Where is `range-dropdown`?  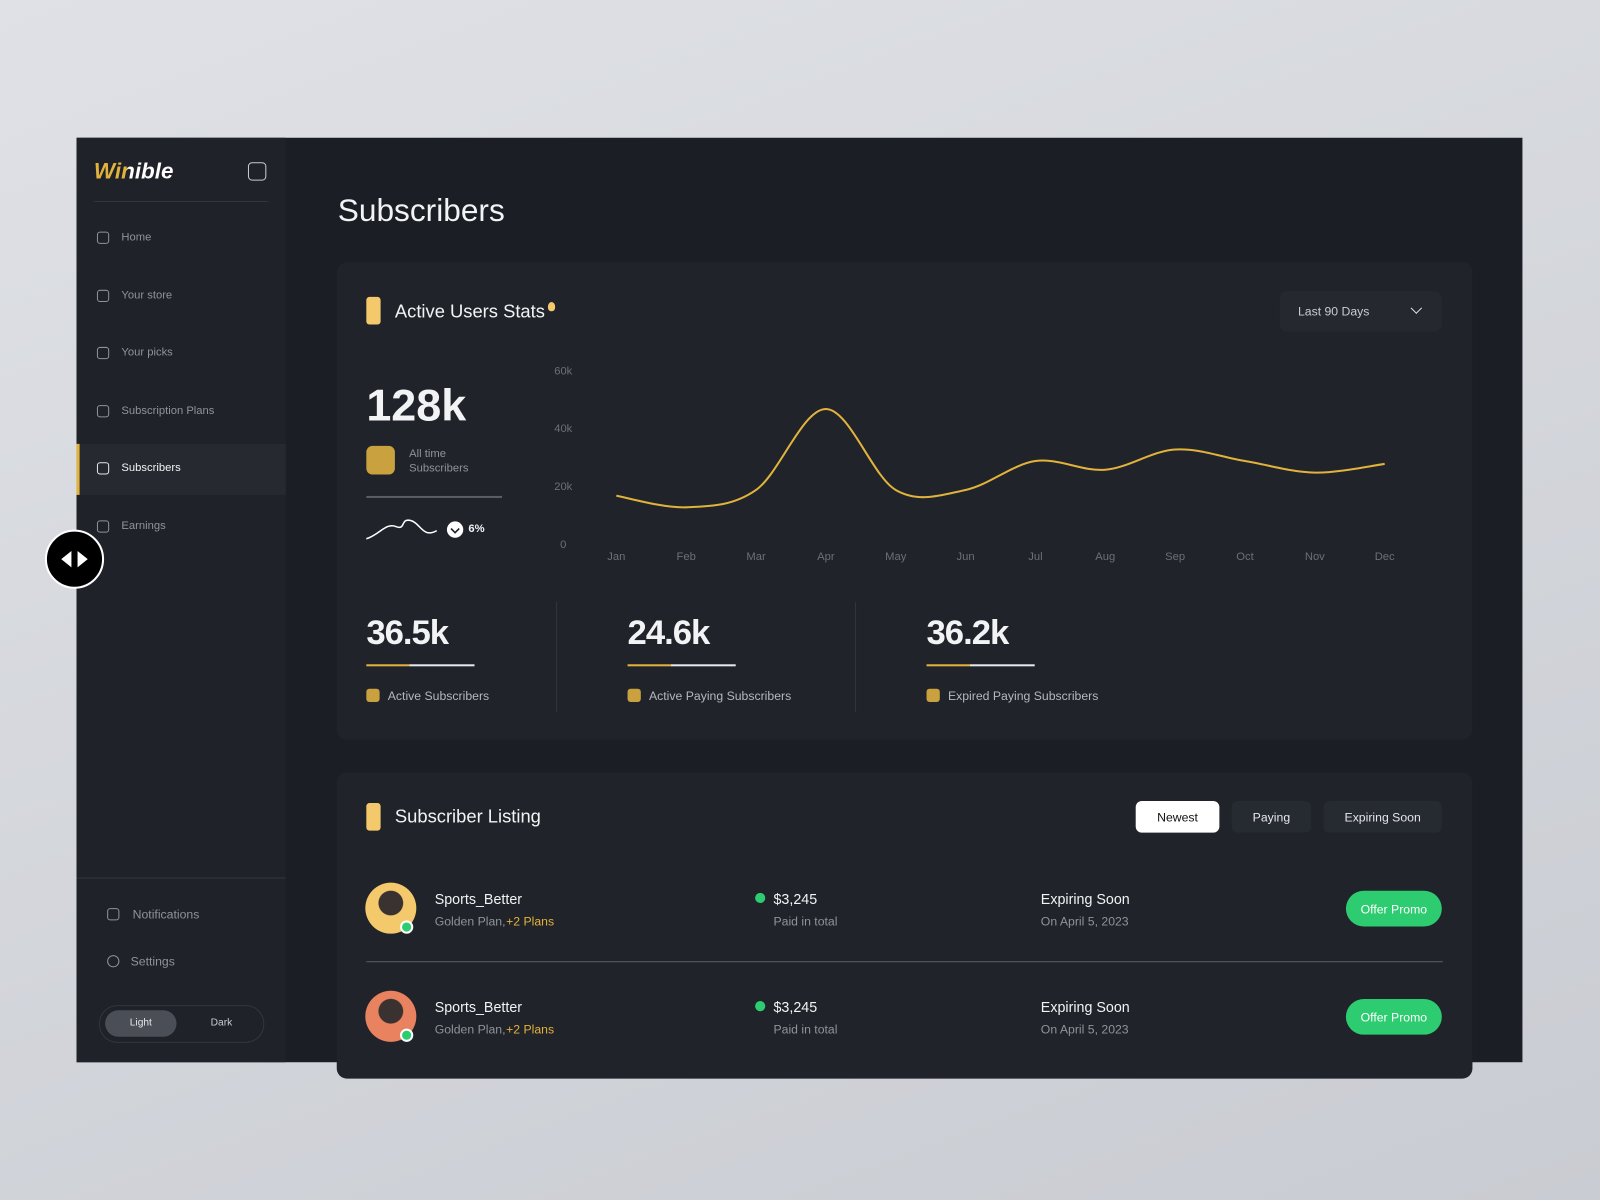
range-dropdown is located at coordinates (1360, 311).